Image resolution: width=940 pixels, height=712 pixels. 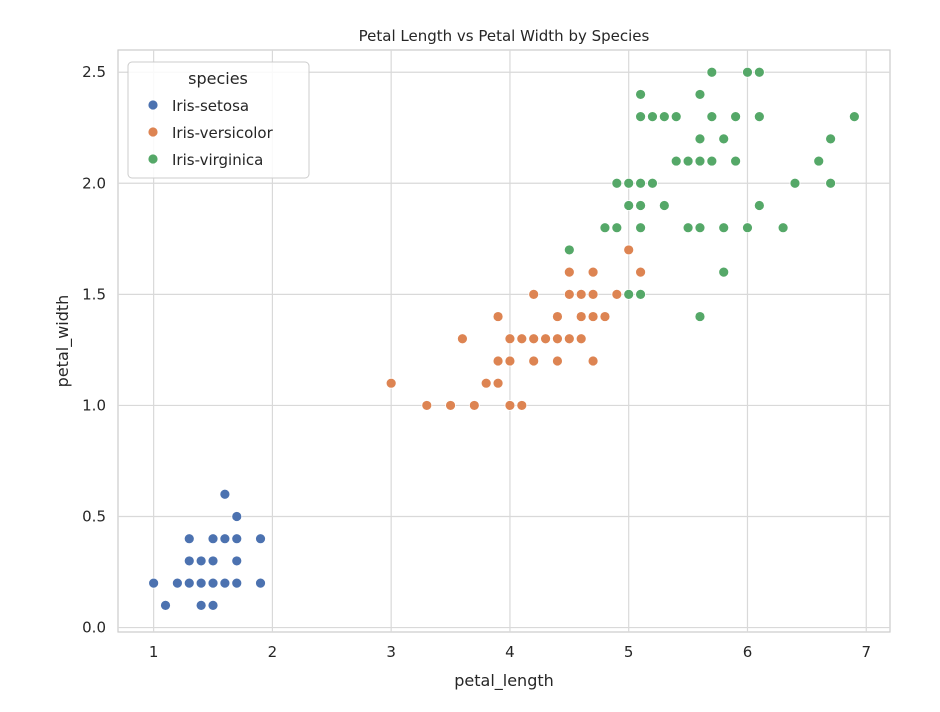 What do you see at coordinates (504, 681) in the screenshot?
I see `x-axis-label: petal_length` at bounding box center [504, 681].